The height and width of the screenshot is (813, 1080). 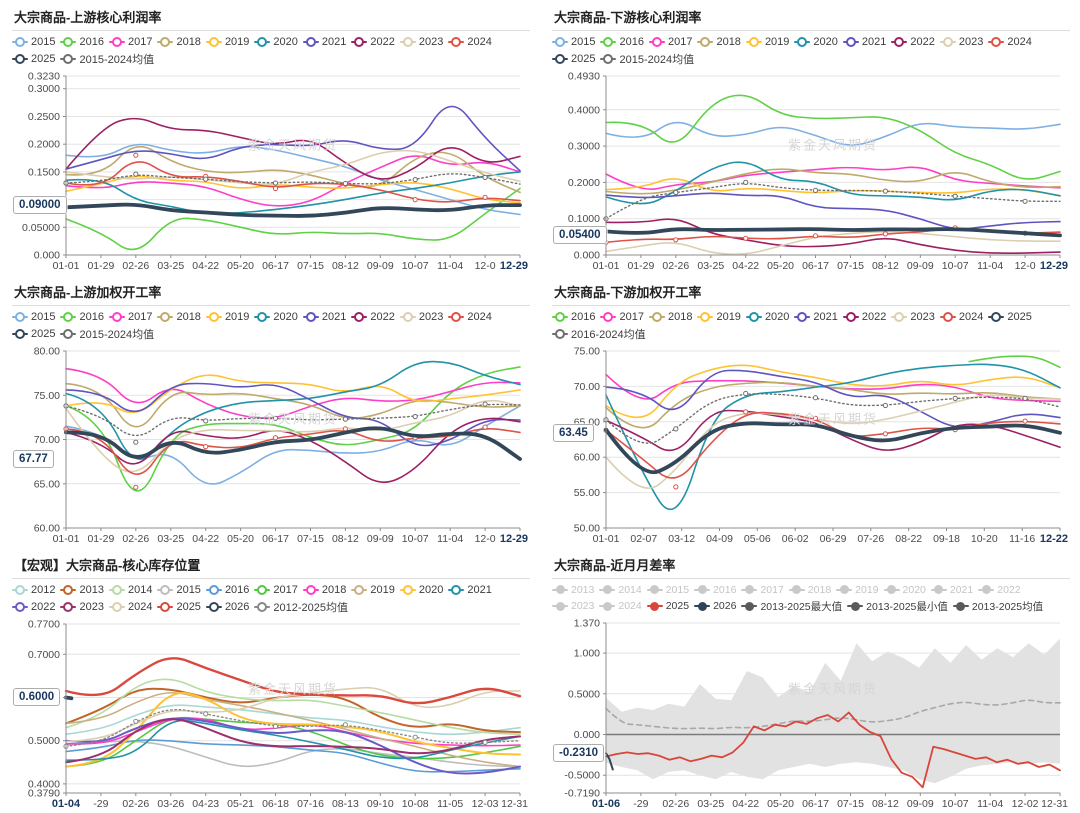 What do you see at coordinates (33, 590) in the screenshot?
I see `legend-item-2012: 2012` at bounding box center [33, 590].